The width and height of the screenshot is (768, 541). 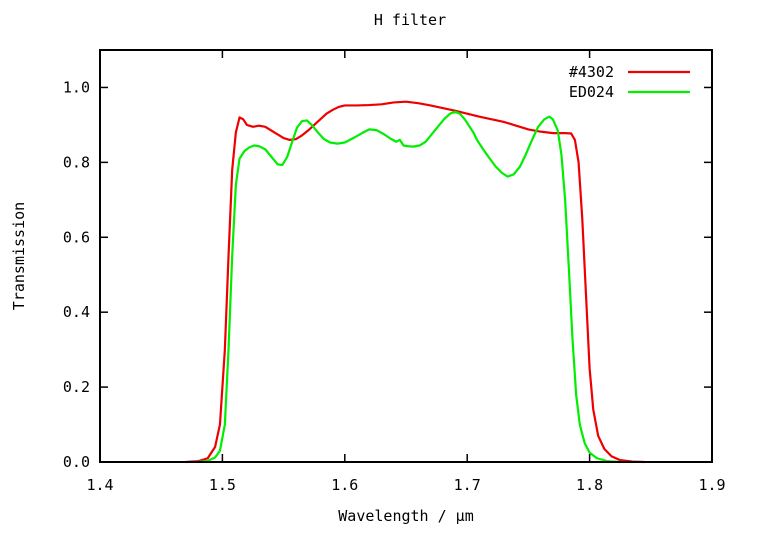 I want to click on y-tick-label: 0.8, so click(x=76, y=162).